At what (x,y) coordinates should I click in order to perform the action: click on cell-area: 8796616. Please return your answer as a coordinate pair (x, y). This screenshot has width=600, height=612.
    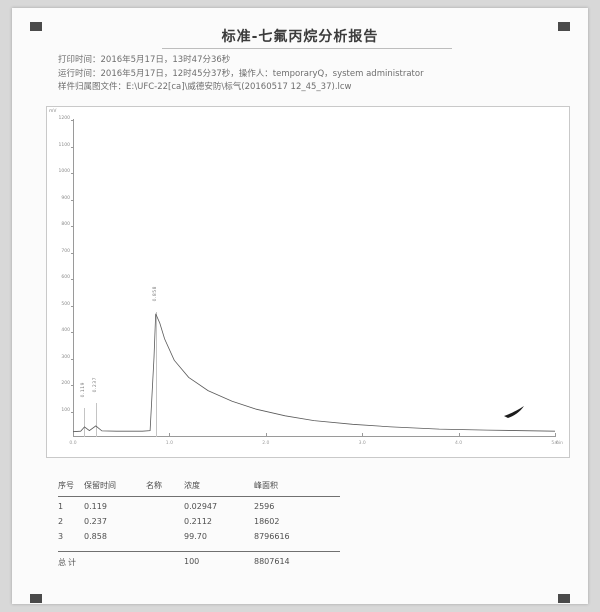
    Looking at the image, I should click on (272, 536).